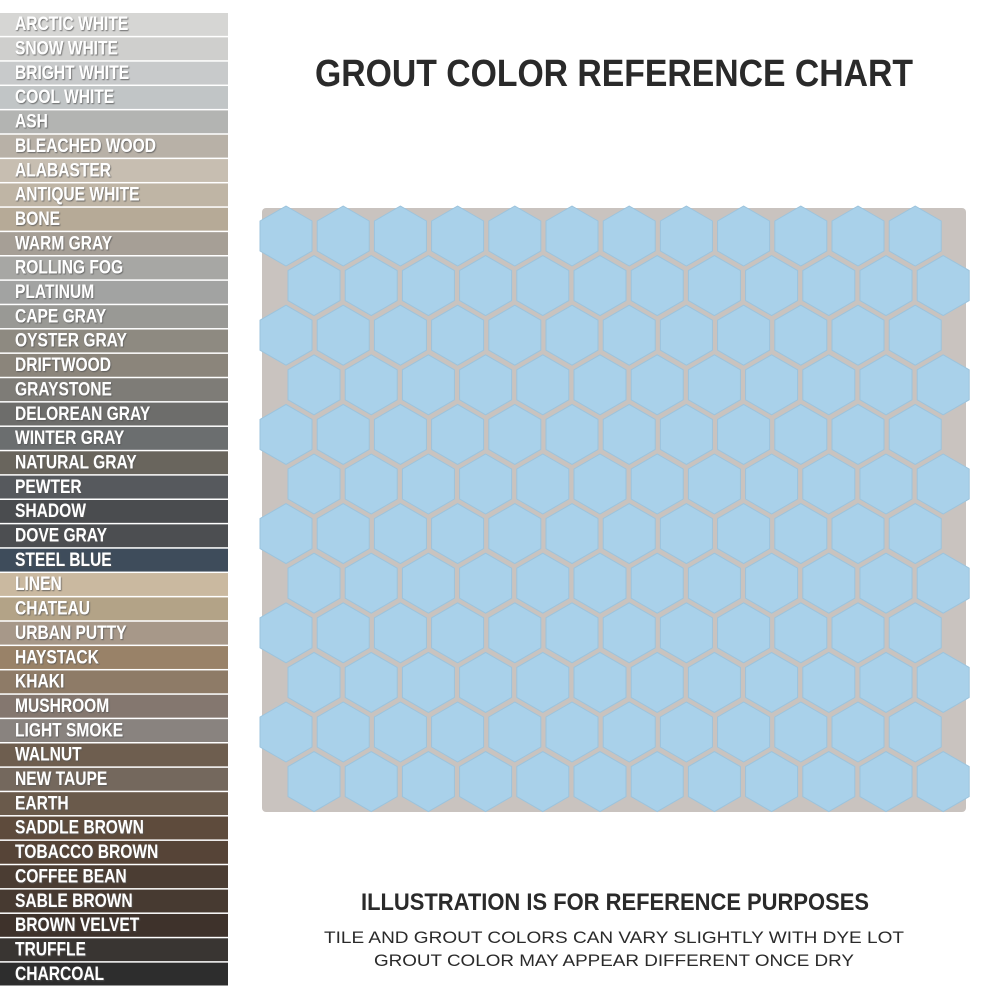 Image resolution: width=1000 pixels, height=1000 pixels. I want to click on grout-name: BONE, so click(37, 219).